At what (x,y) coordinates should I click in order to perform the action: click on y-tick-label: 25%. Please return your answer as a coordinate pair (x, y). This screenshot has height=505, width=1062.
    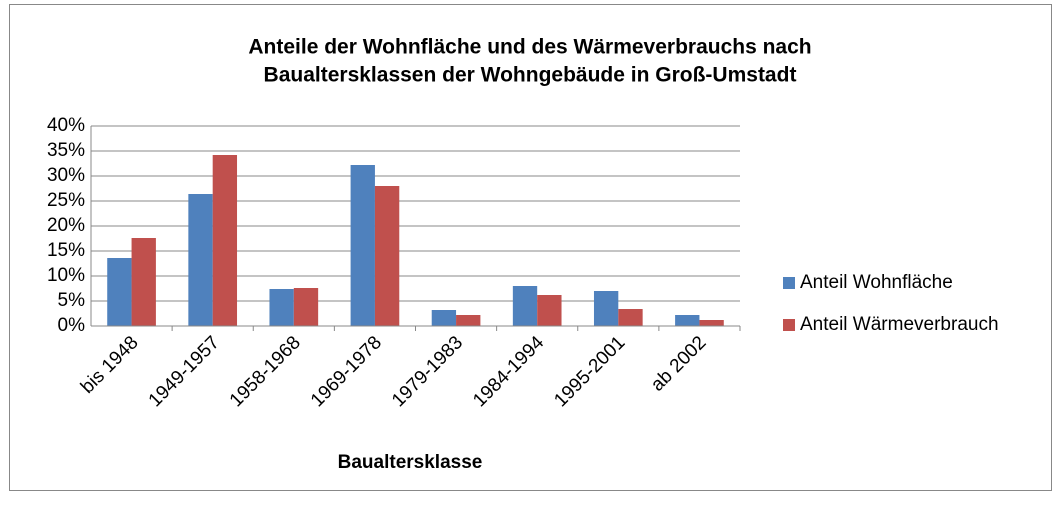
    Looking at the image, I should click on (66, 200).